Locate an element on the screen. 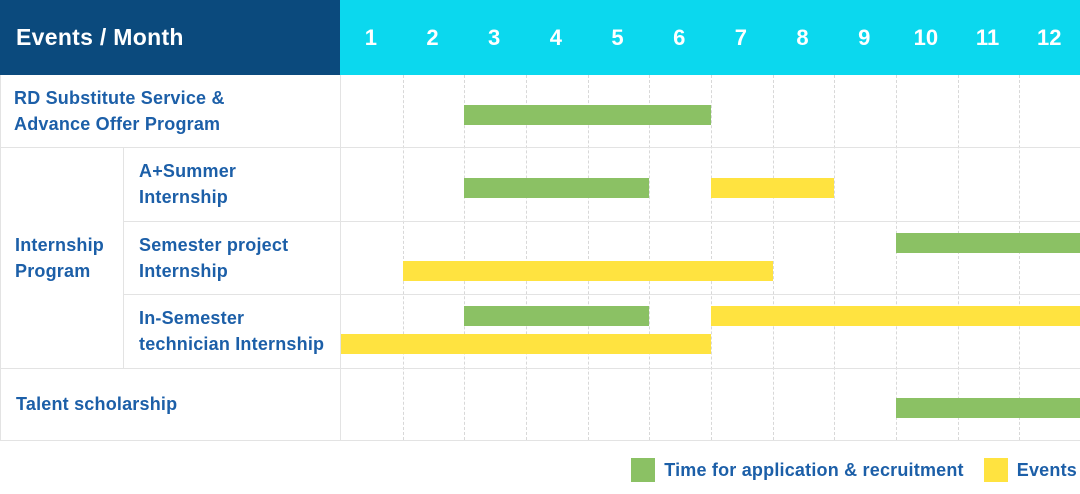 Image resolution: width=1080 pixels, height=494 pixels. table-left-border is located at coordinates (0, 257).